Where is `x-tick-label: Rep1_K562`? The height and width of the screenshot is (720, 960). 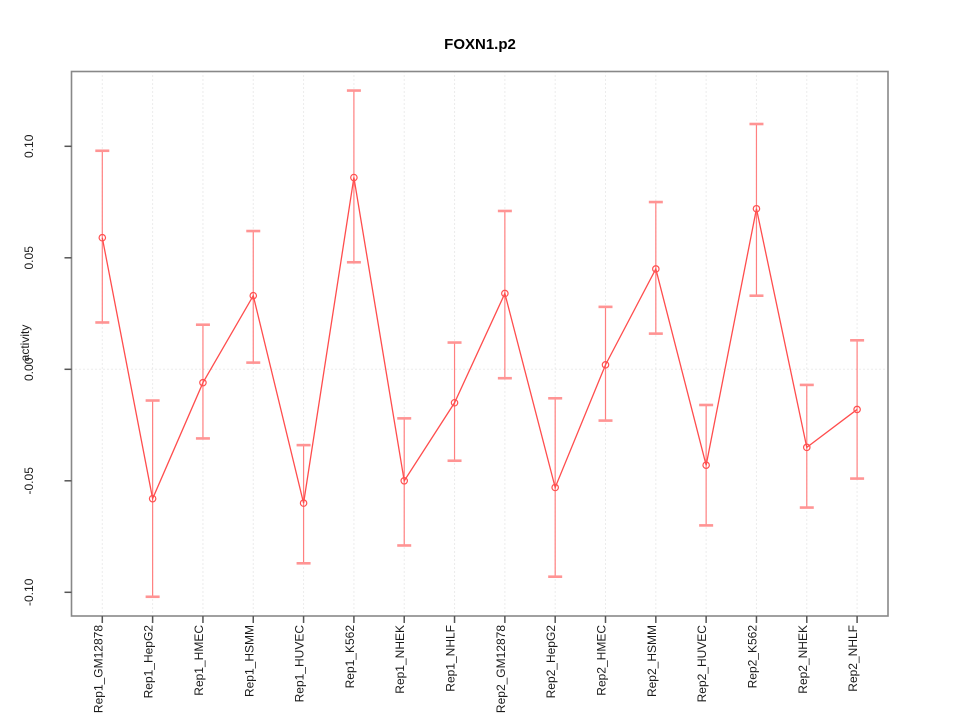 x-tick-label: Rep1_K562 is located at coordinates (350, 657).